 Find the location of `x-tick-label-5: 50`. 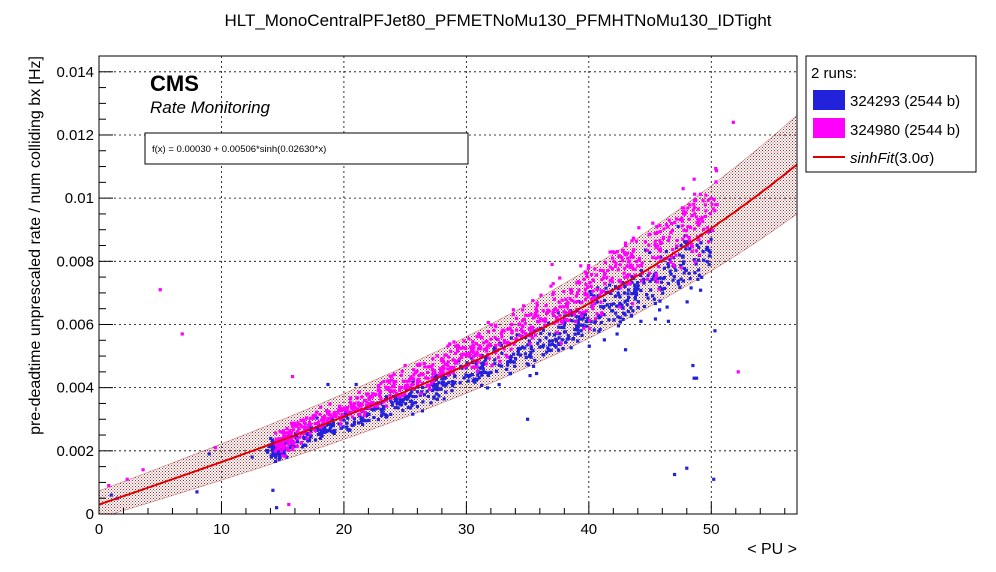

x-tick-label-5: 50 is located at coordinates (711, 529).